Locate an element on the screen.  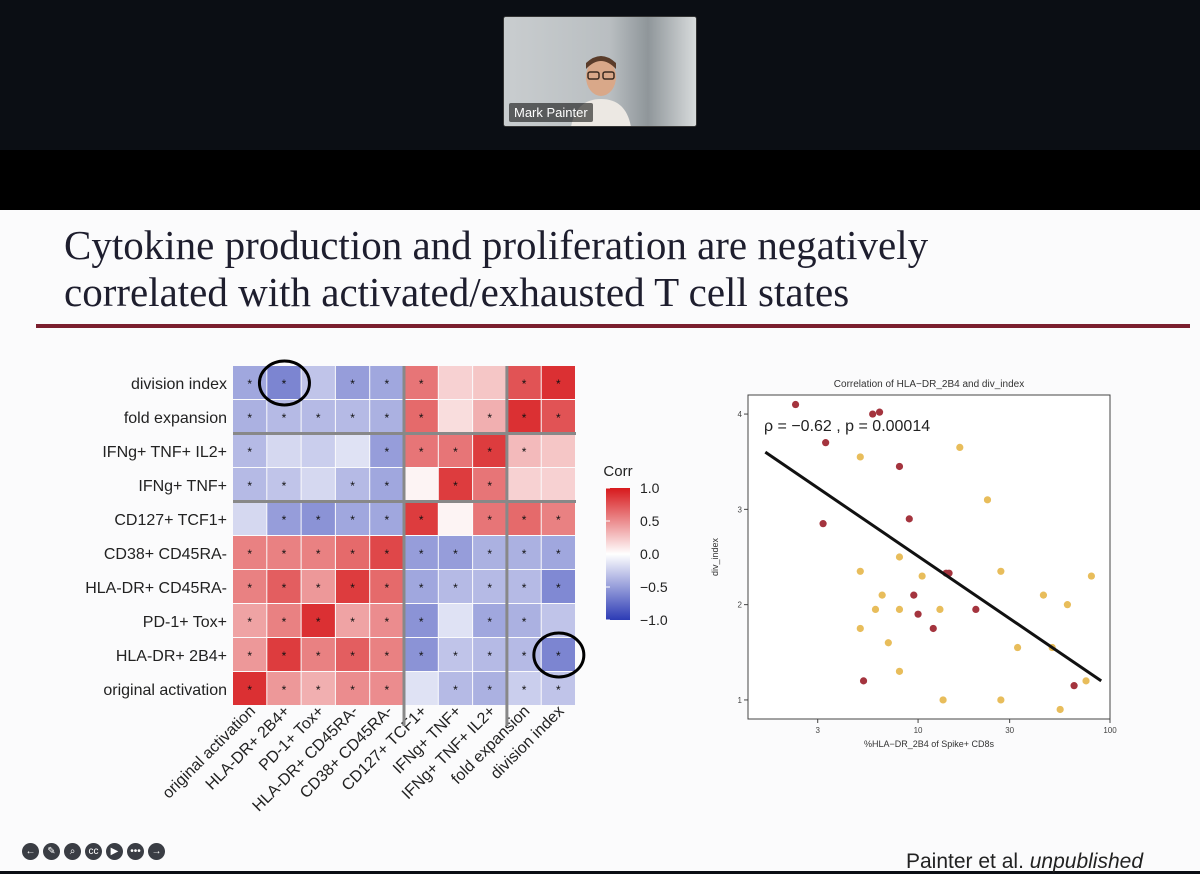
correlation-annotation: ρ = −0.62 , p = 0.00014 is located at coordinates (847, 426).